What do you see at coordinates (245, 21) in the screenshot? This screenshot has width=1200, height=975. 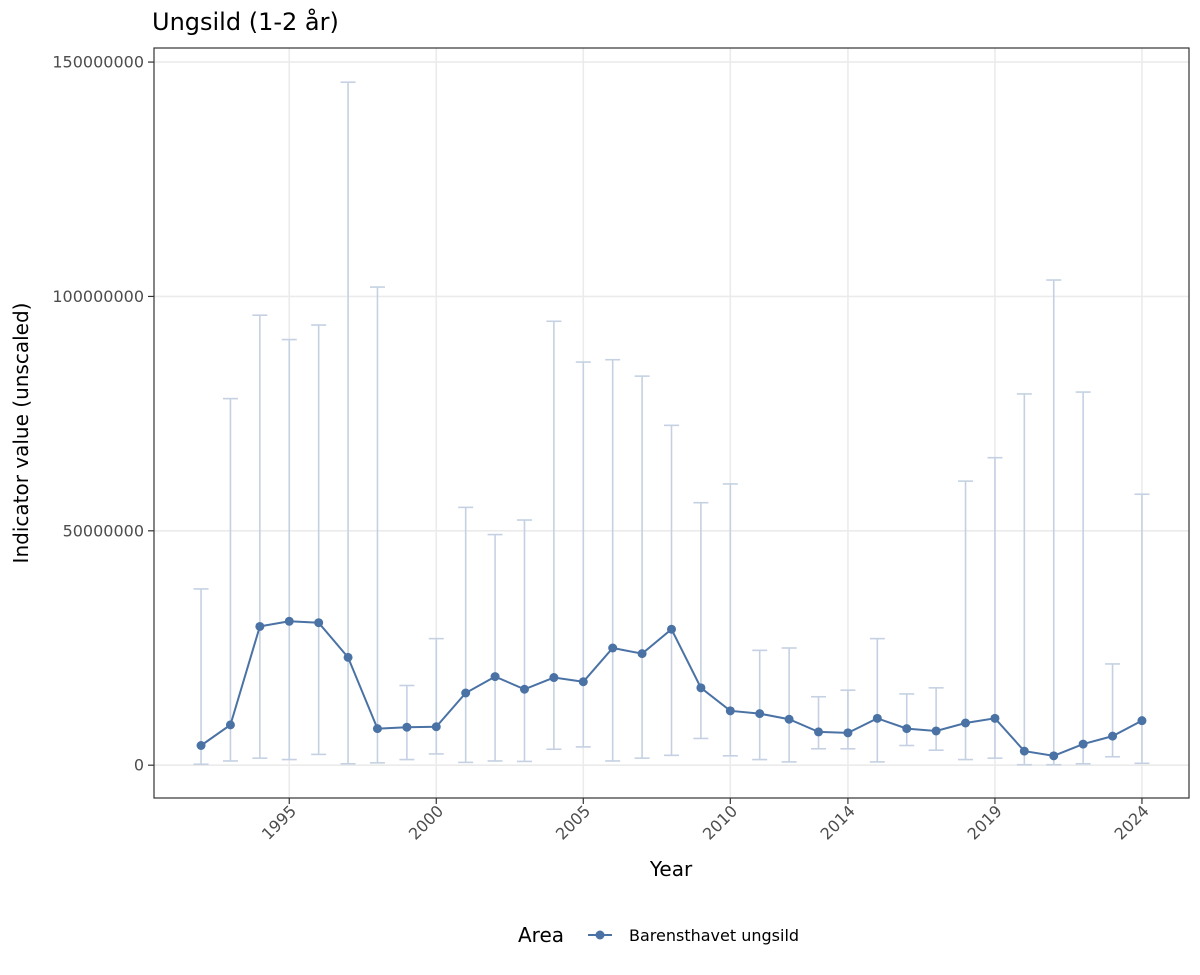 I see `chart-title: Ungsild (1-2 år)` at bounding box center [245, 21].